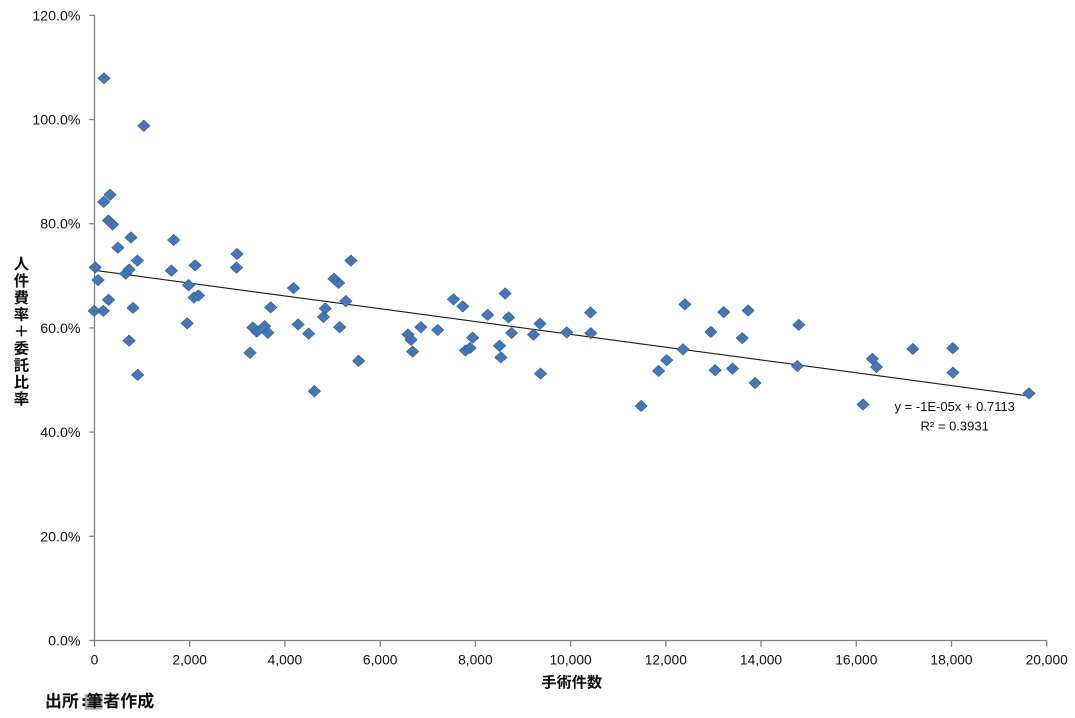  I want to click on svg-text: 0, so click(95, 660).